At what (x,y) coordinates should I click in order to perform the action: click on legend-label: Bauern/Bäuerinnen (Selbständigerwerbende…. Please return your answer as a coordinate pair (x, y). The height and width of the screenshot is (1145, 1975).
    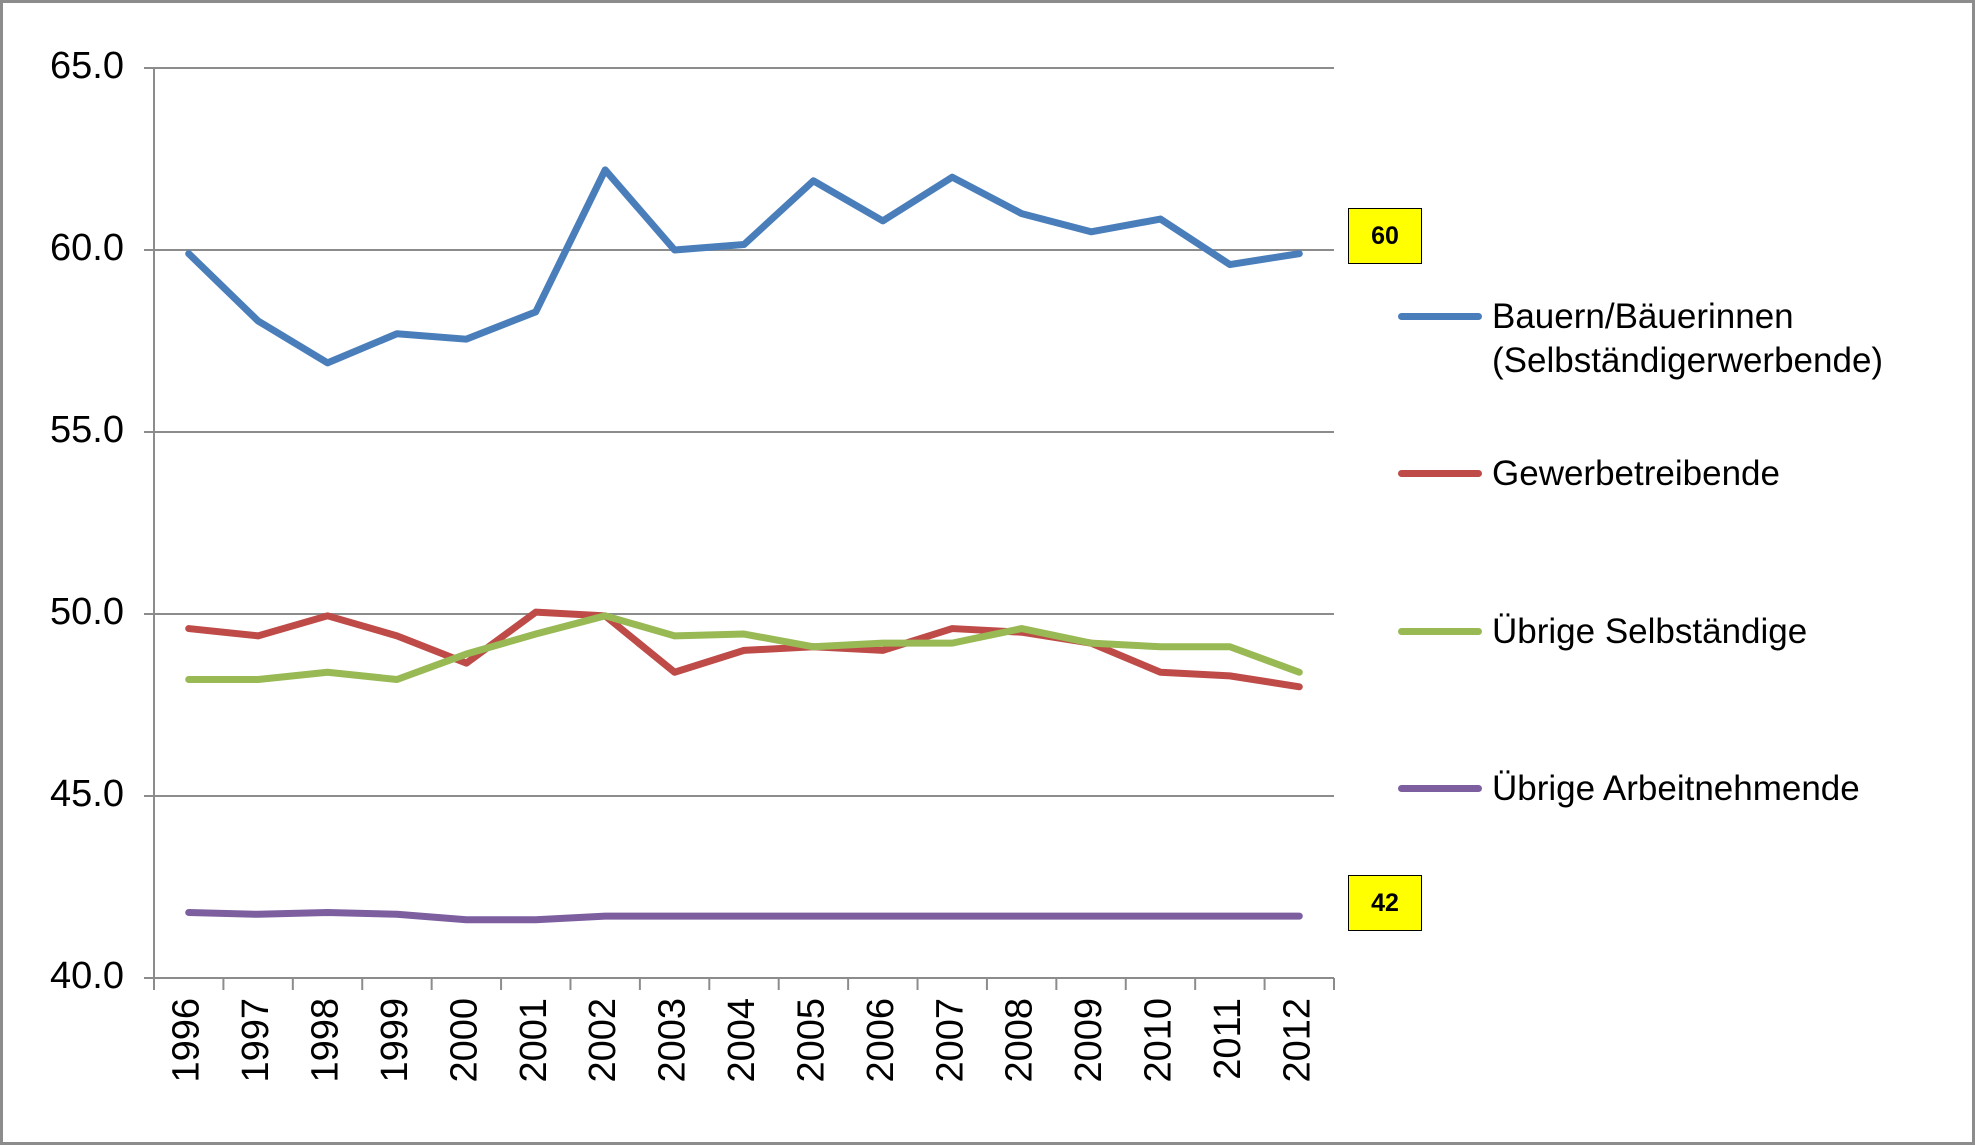
    Looking at the image, I should click on (1688, 338).